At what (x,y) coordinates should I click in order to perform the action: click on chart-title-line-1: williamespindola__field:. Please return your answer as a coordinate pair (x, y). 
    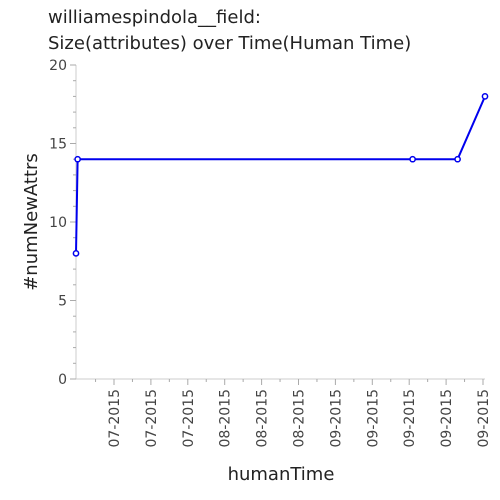
    Looking at the image, I should click on (154, 17).